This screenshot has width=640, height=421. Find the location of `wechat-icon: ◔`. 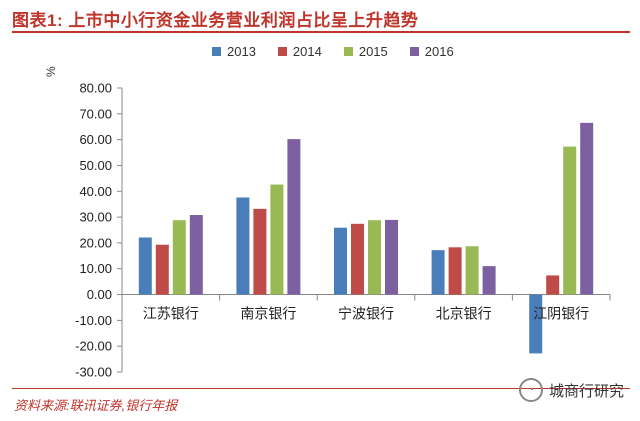

wechat-icon: ◔ is located at coordinates (530, 390).